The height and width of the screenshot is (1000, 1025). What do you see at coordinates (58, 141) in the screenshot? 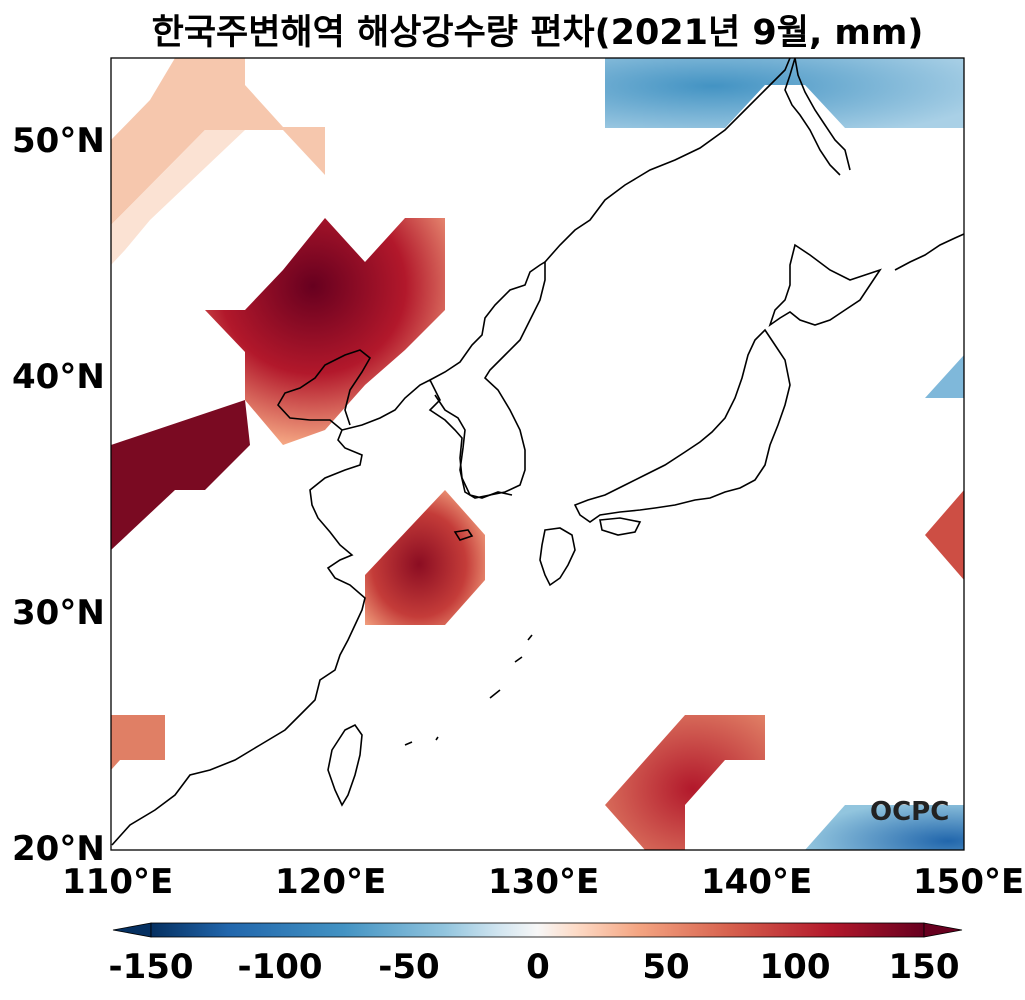
I see `y-tick-50N: 50°N` at bounding box center [58, 141].